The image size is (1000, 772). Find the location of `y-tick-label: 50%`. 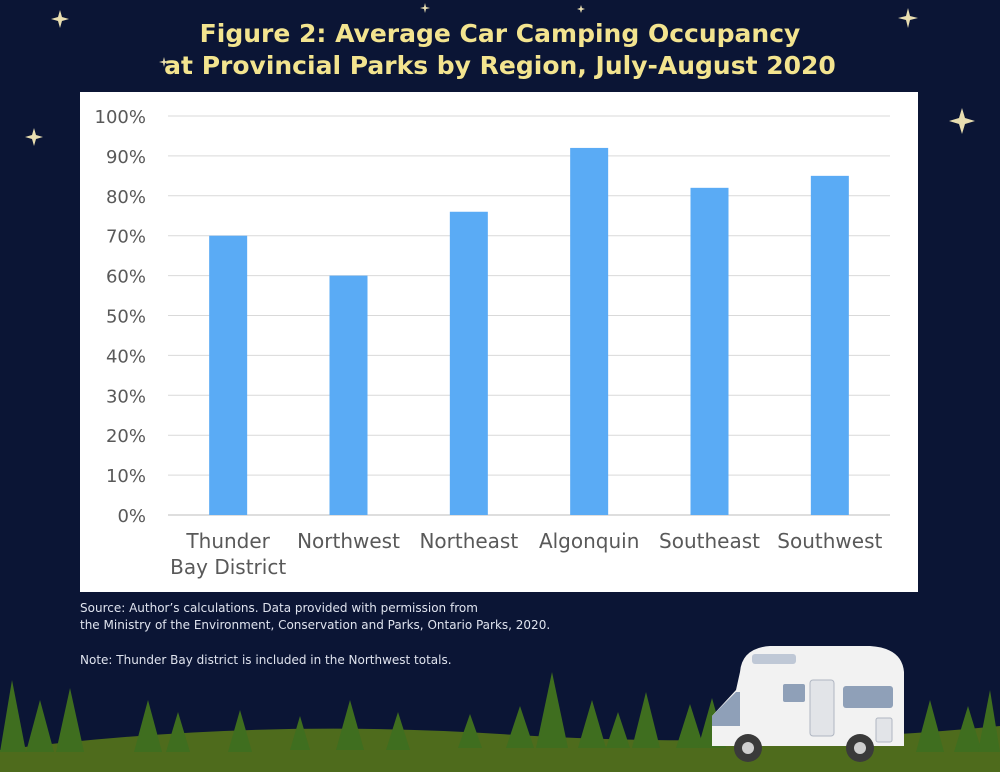

y-tick-label: 50% is located at coordinates (126, 317).